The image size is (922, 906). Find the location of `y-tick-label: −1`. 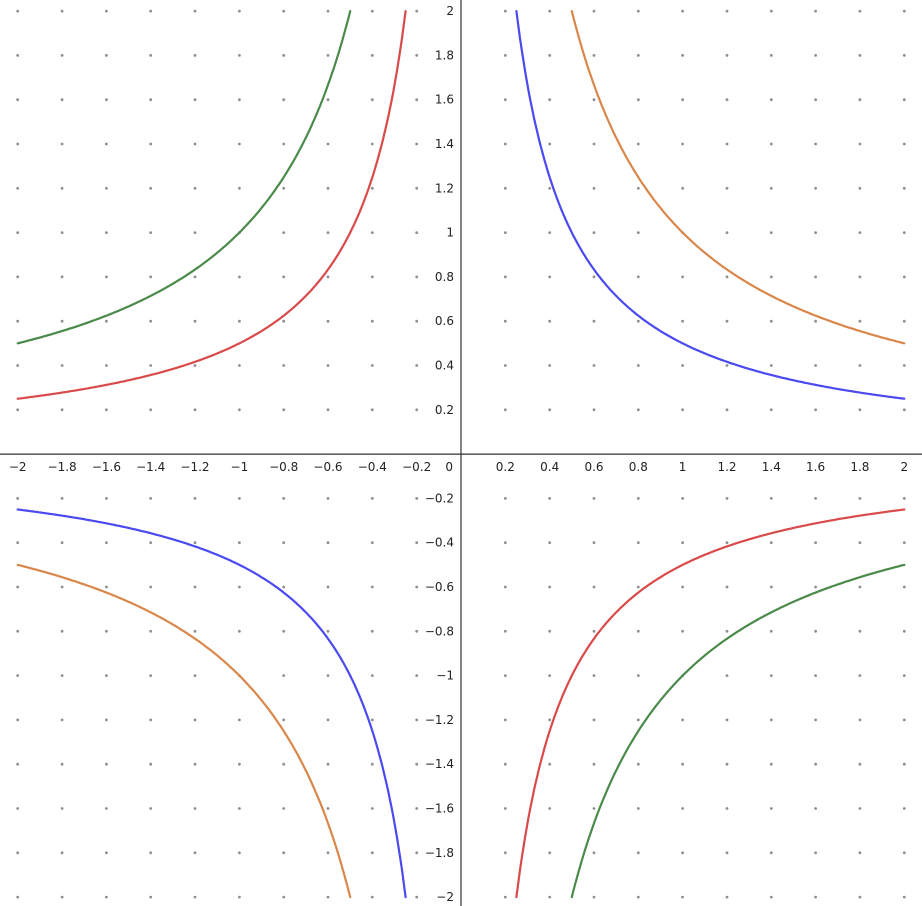

y-tick-label: −1 is located at coordinates (445, 676).